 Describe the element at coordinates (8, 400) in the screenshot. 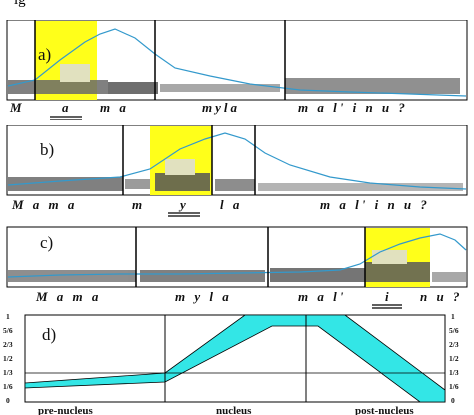

I see `tick-left-6: 0` at that location.